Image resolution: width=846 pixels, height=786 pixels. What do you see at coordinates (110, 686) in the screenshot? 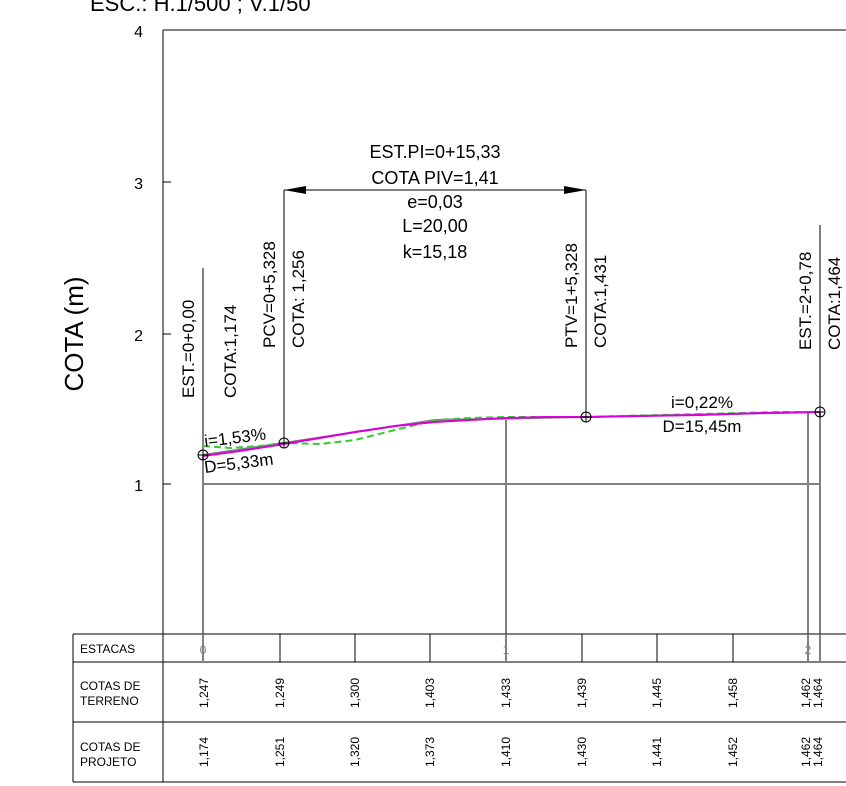
I see `table-row-terreno-label-a: COTAS DE` at bounding box center [110, 686].